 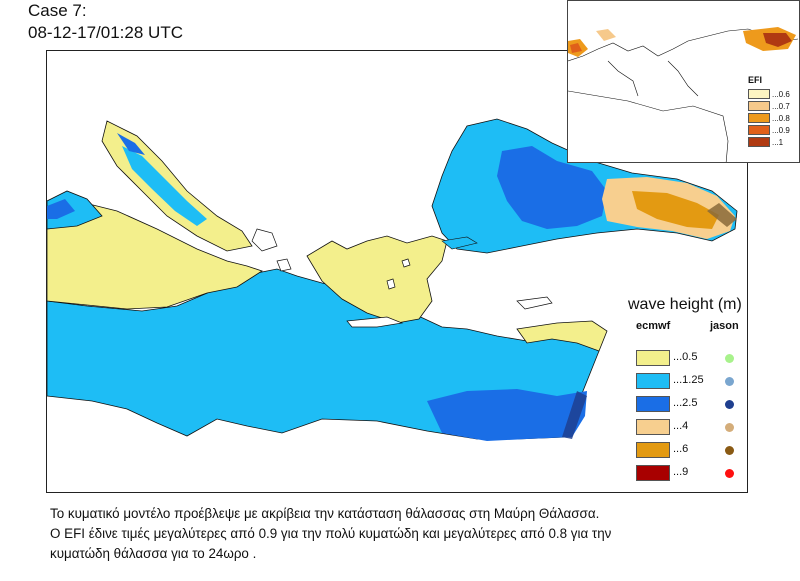 I want to click on caption-line-3: κυματώδη θάλασσα για το 24ωρο ., so click(x=153, y=553).